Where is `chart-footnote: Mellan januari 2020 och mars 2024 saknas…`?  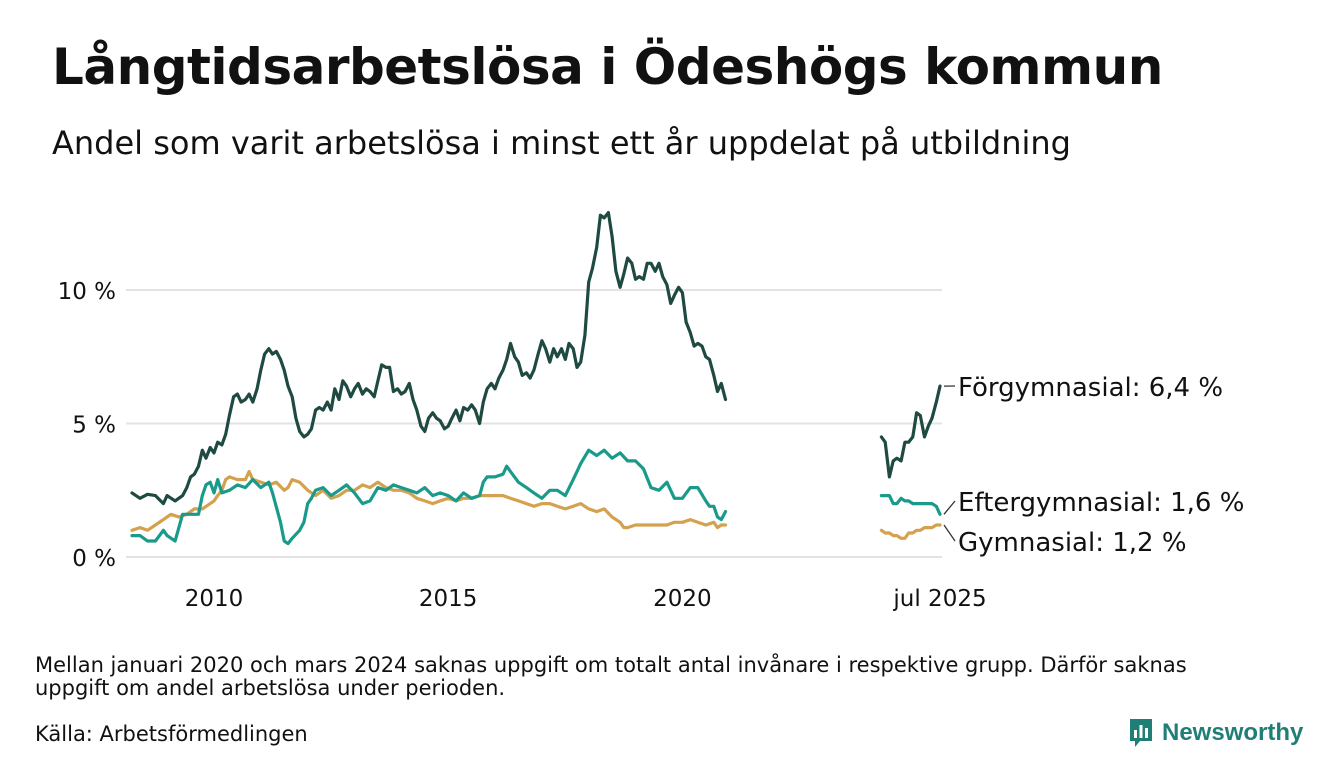
chart-footnote: Mellan januari 2020 och mars 2024 saknas… is located at coordinates (611, 676).